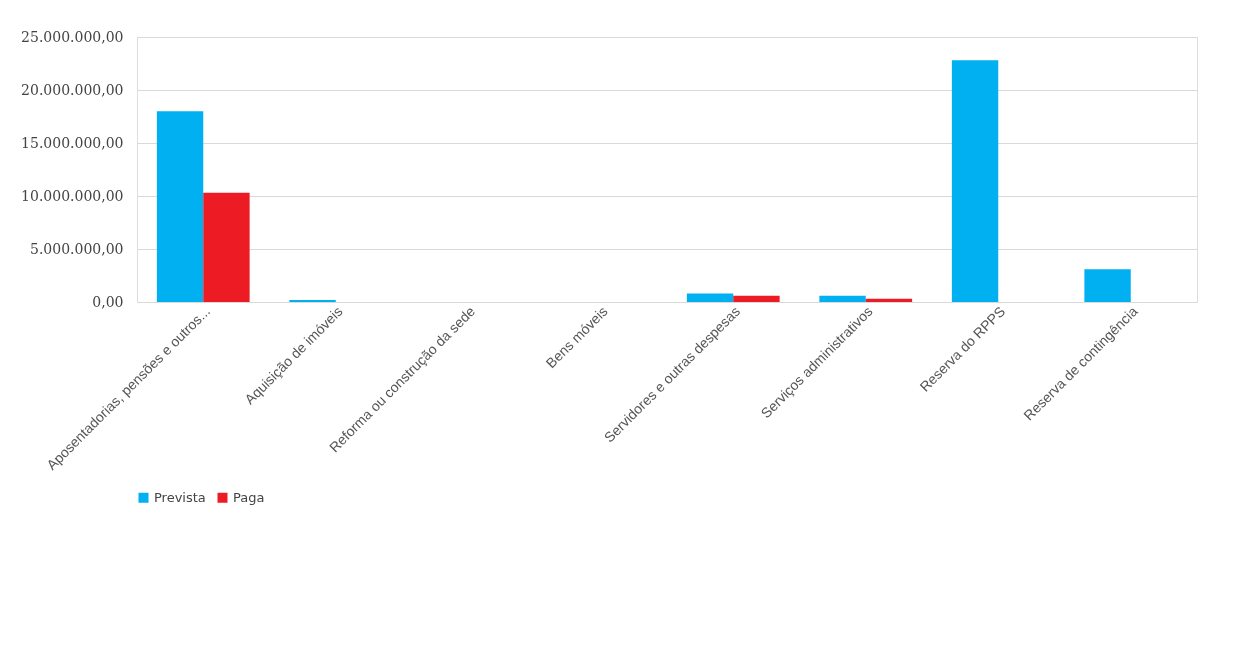 The image size is (1240, 668). I want to click on y-tick-label: 15.000.000,00, so click(72, 142).